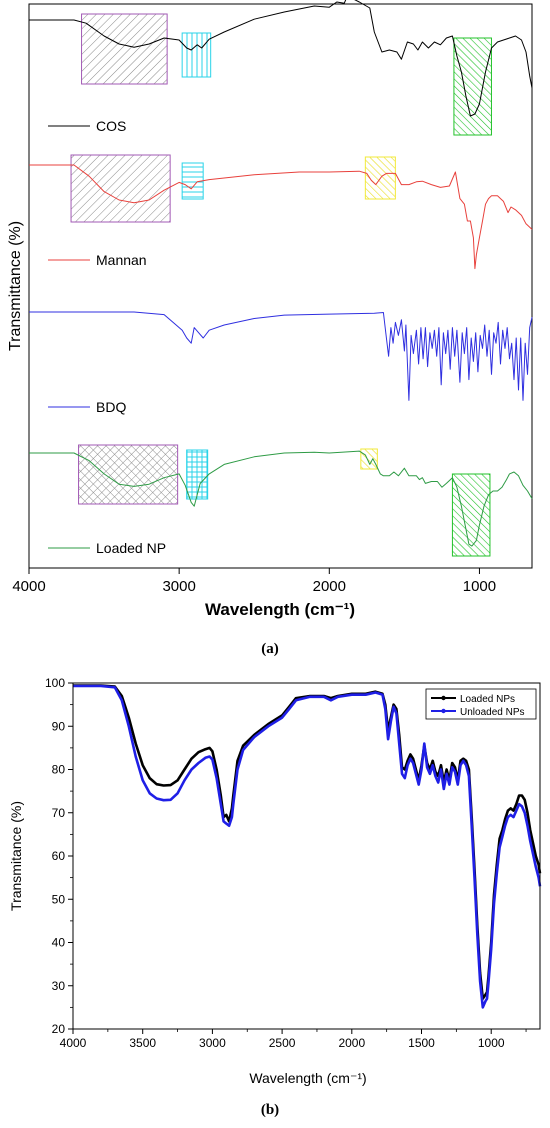 This screenshot has height=1128, width=550. What do you see at coordinates (443, 711) in the screenshot?
I see `legend-marker-unloaded-nps` at bounding box center [443, 711].